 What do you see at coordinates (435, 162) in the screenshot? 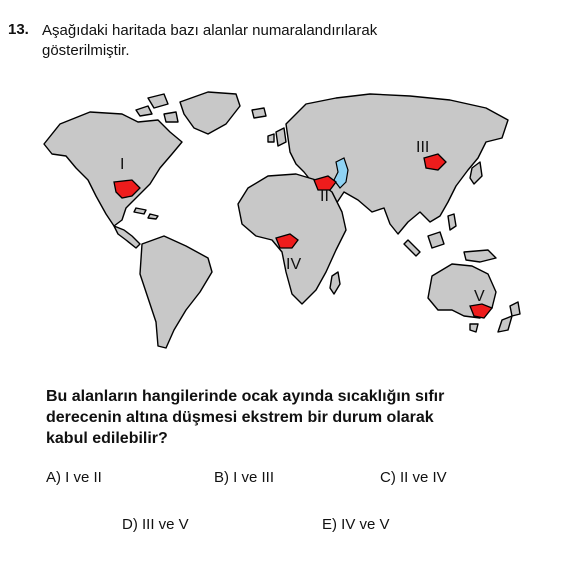
I see `area-III-shape` at bounding box center [435, 162].